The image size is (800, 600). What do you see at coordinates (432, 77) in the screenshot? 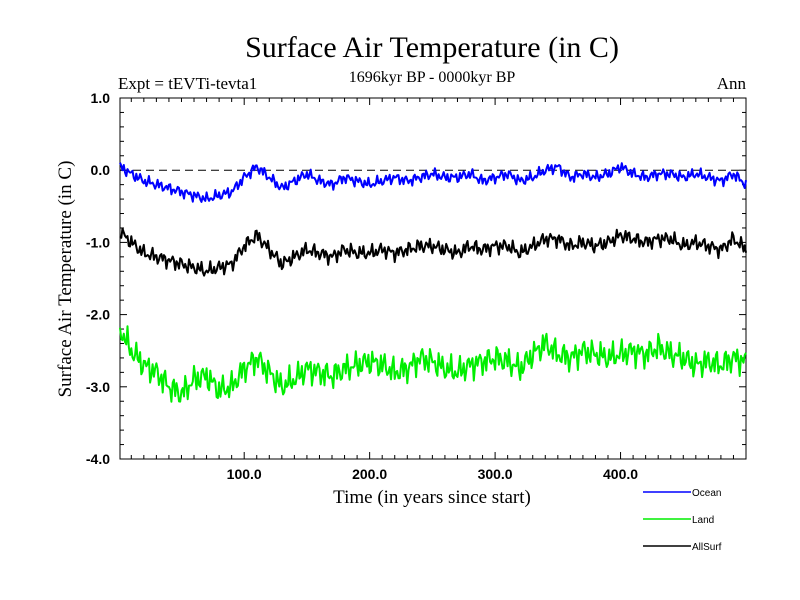
I see `chart-subtitle: 1696kyr BP - 0000kyr BP` at bounding box center [432, 77].